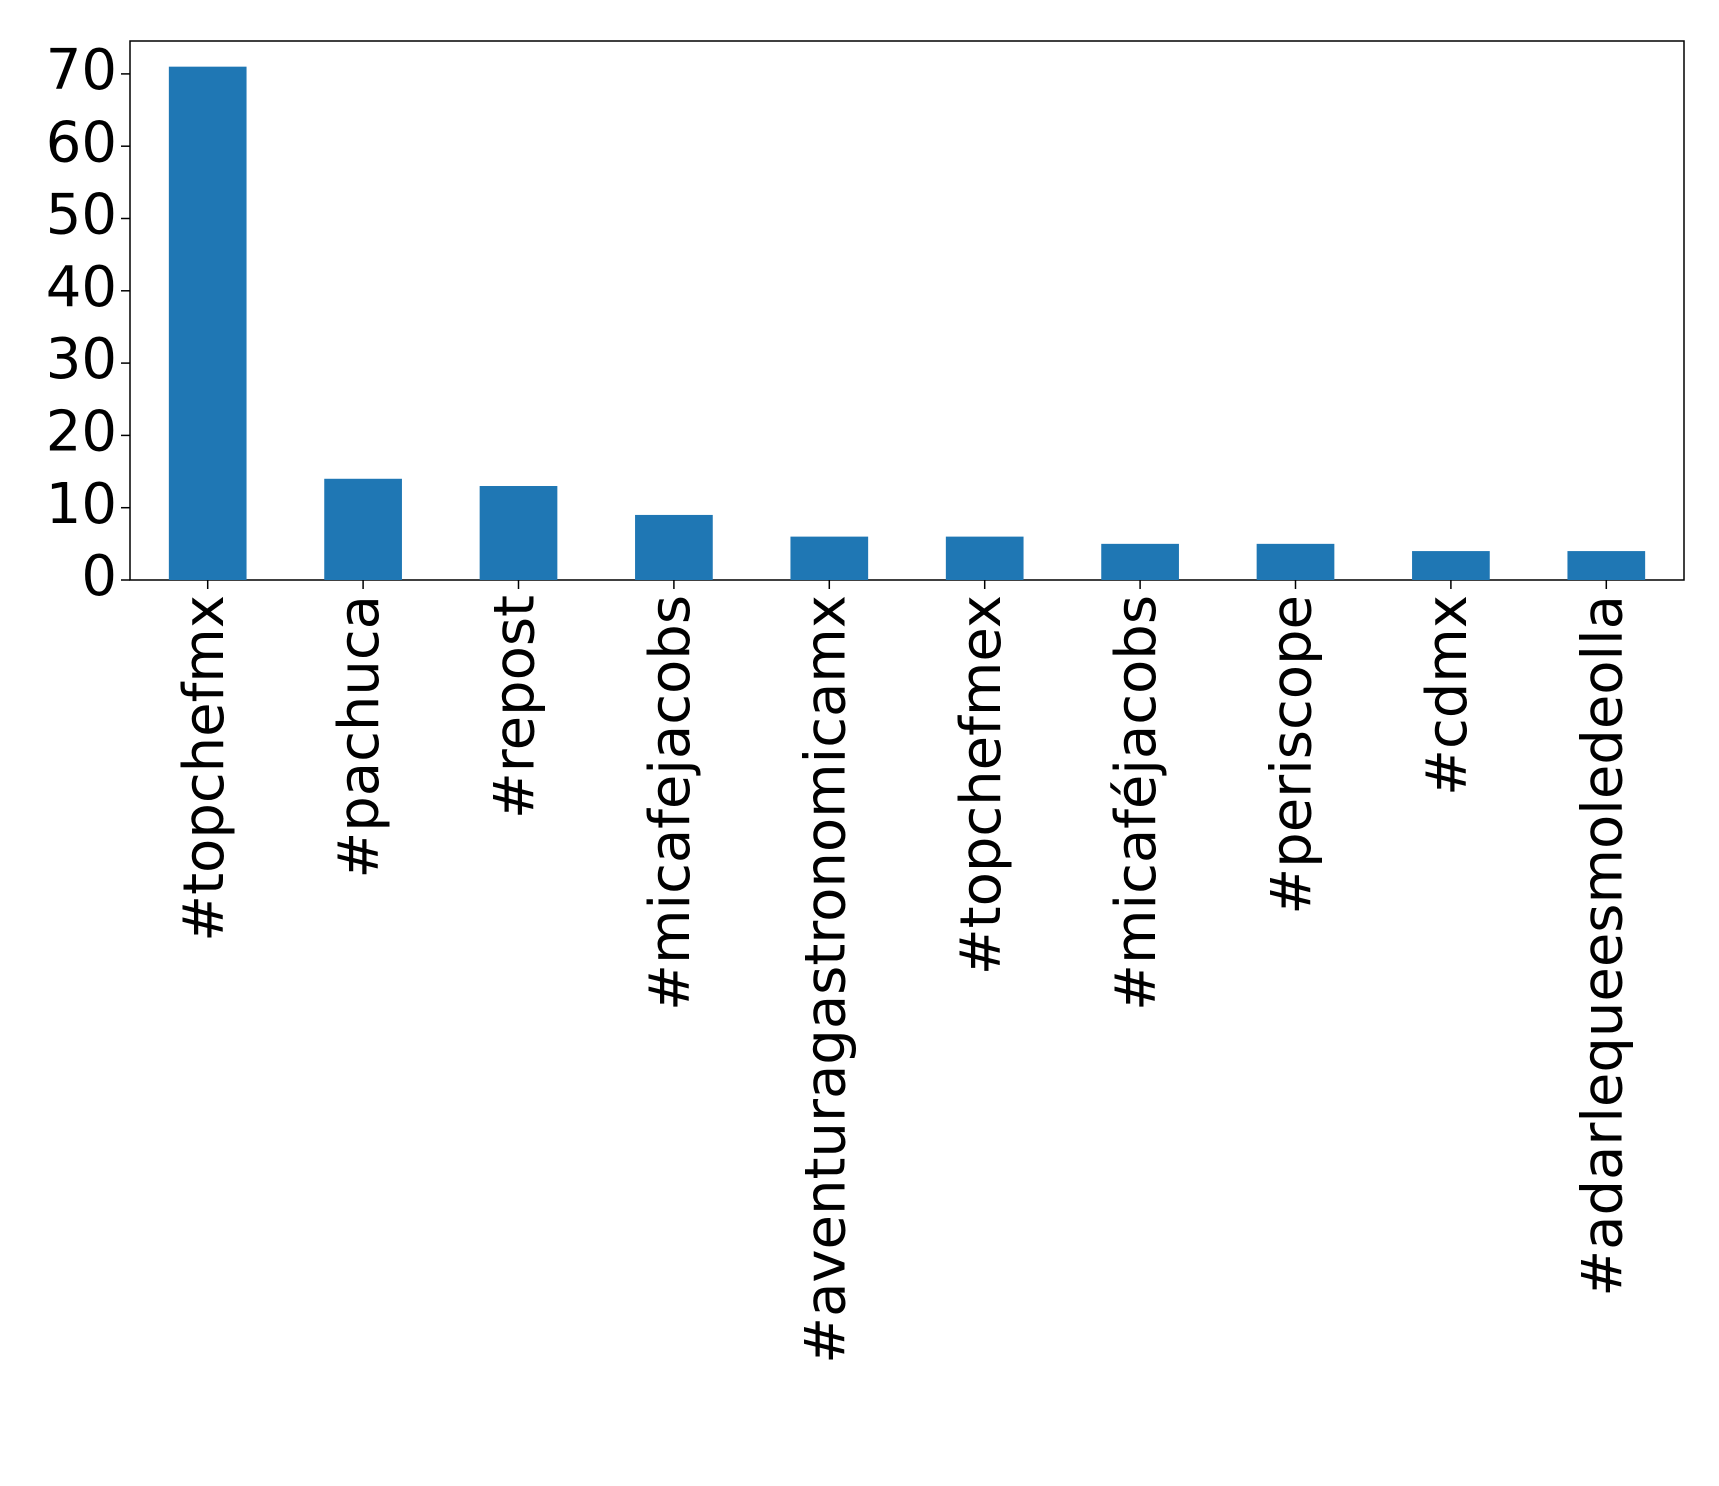  Describe the element at coordinates (81, 504) in the screenshot. I see `y-tick-label: 10` at that location.